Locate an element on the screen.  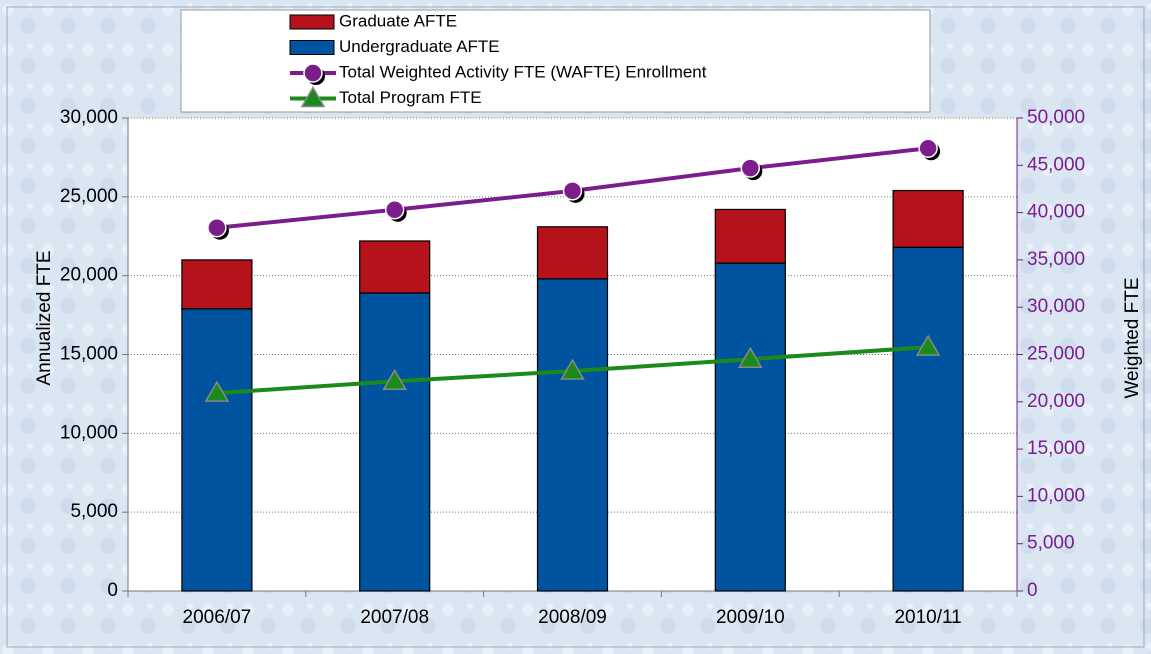
y-tick-label: 30,000 is located at coordinates (89, 117).